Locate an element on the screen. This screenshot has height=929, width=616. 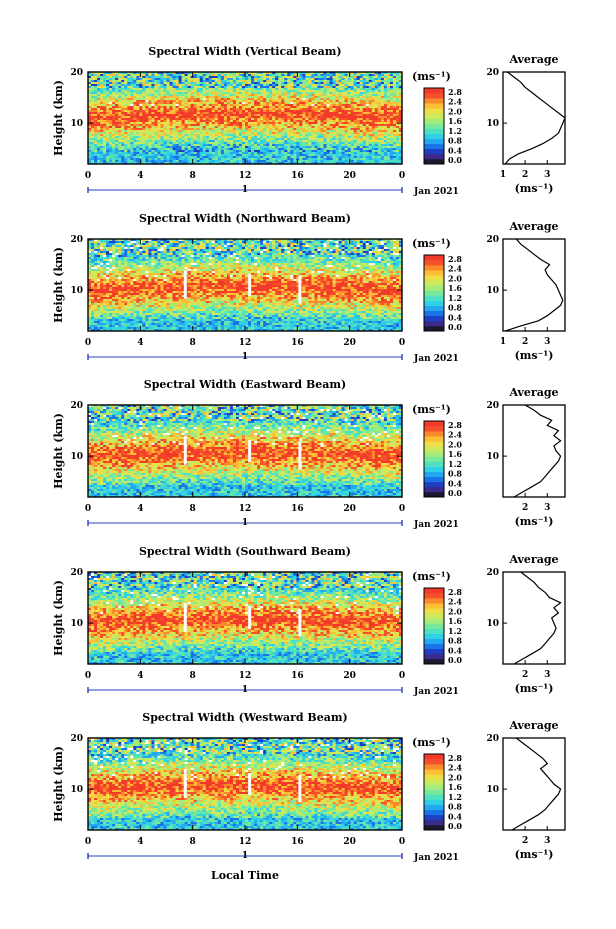
panel-title: Spectral Width (Northward Beam) is located at coordinates (245, 218).